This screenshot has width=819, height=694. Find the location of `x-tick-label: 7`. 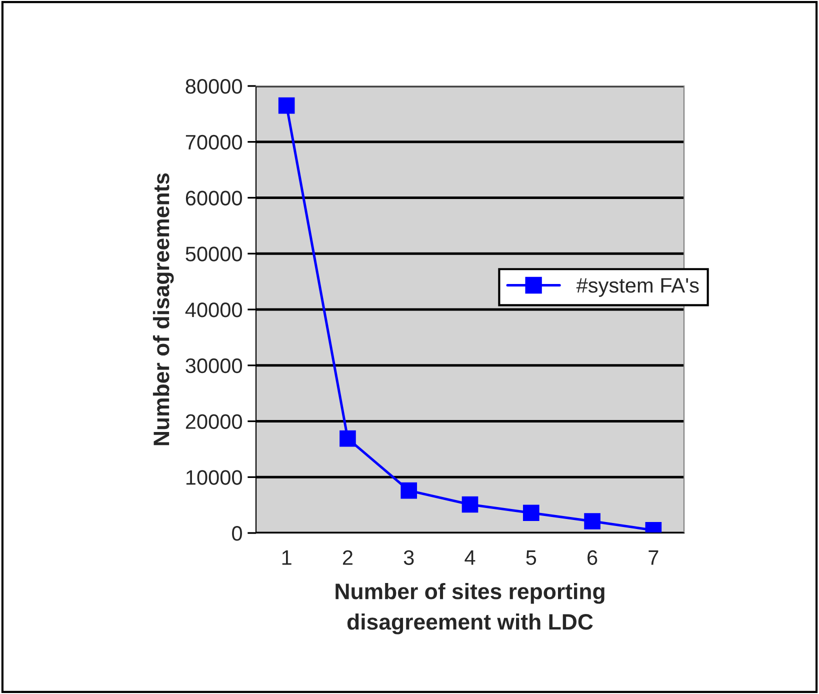

x-tick-label: 7 is located at coordinates (653, 557).